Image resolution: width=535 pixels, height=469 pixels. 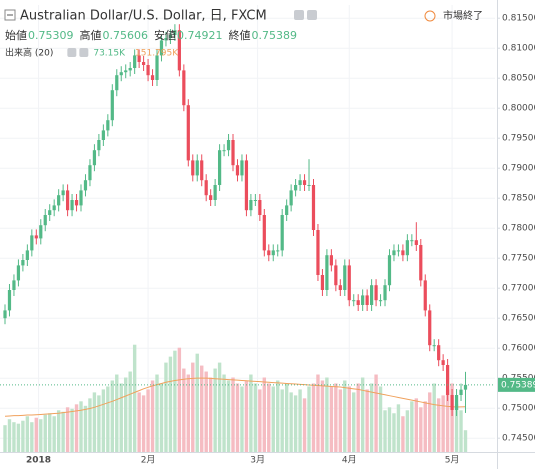 I want to click on ohlc-value: 0.75309, so click(x=51, y=35).